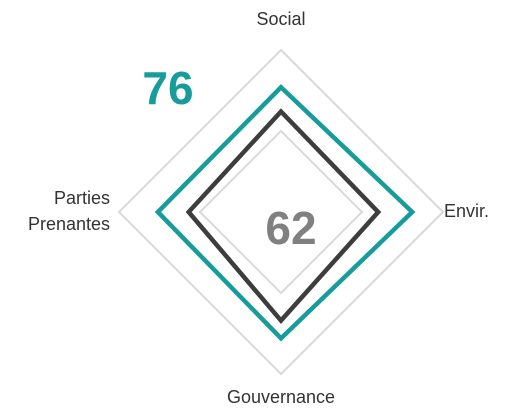  What do you see at coordinates (290, 228) in the screenshot?
I see `score-label: 62` at bounding box center [290, 228].